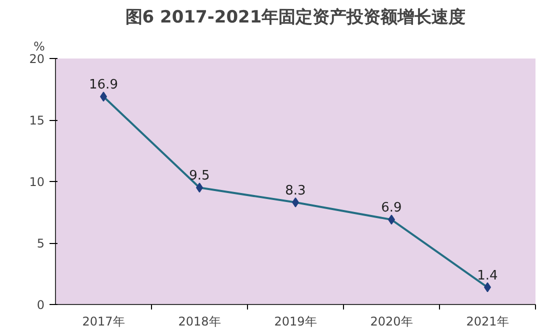 This screenshot has height=331, width=550. I want to click on y-axis-title: %, so click(39, 47).